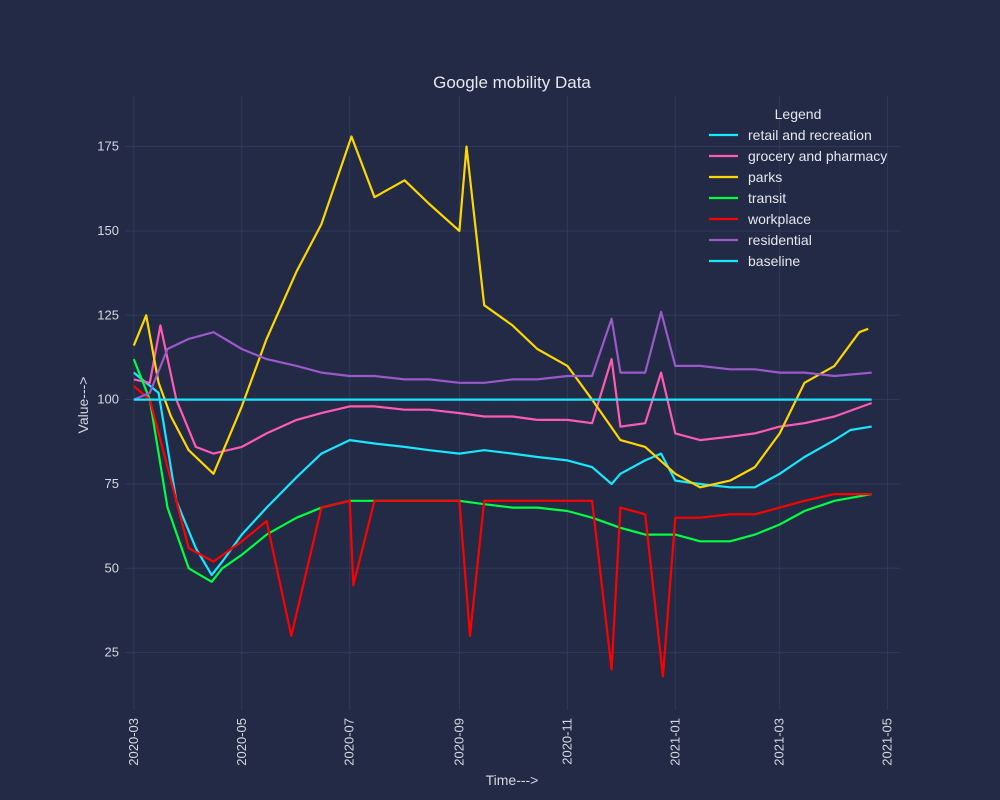  Describe the element at coordinates (133, 742) in the screenshot. I see `x-tick-label: 2020-03` at that location.